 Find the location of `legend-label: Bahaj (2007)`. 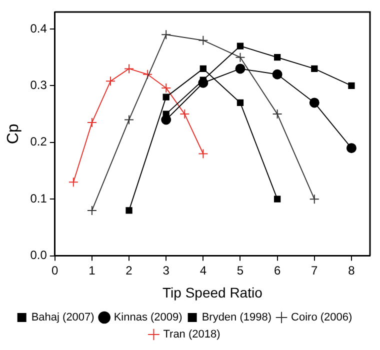

legend-label: Bahaj (2007) is located at coordinates (62, 318).